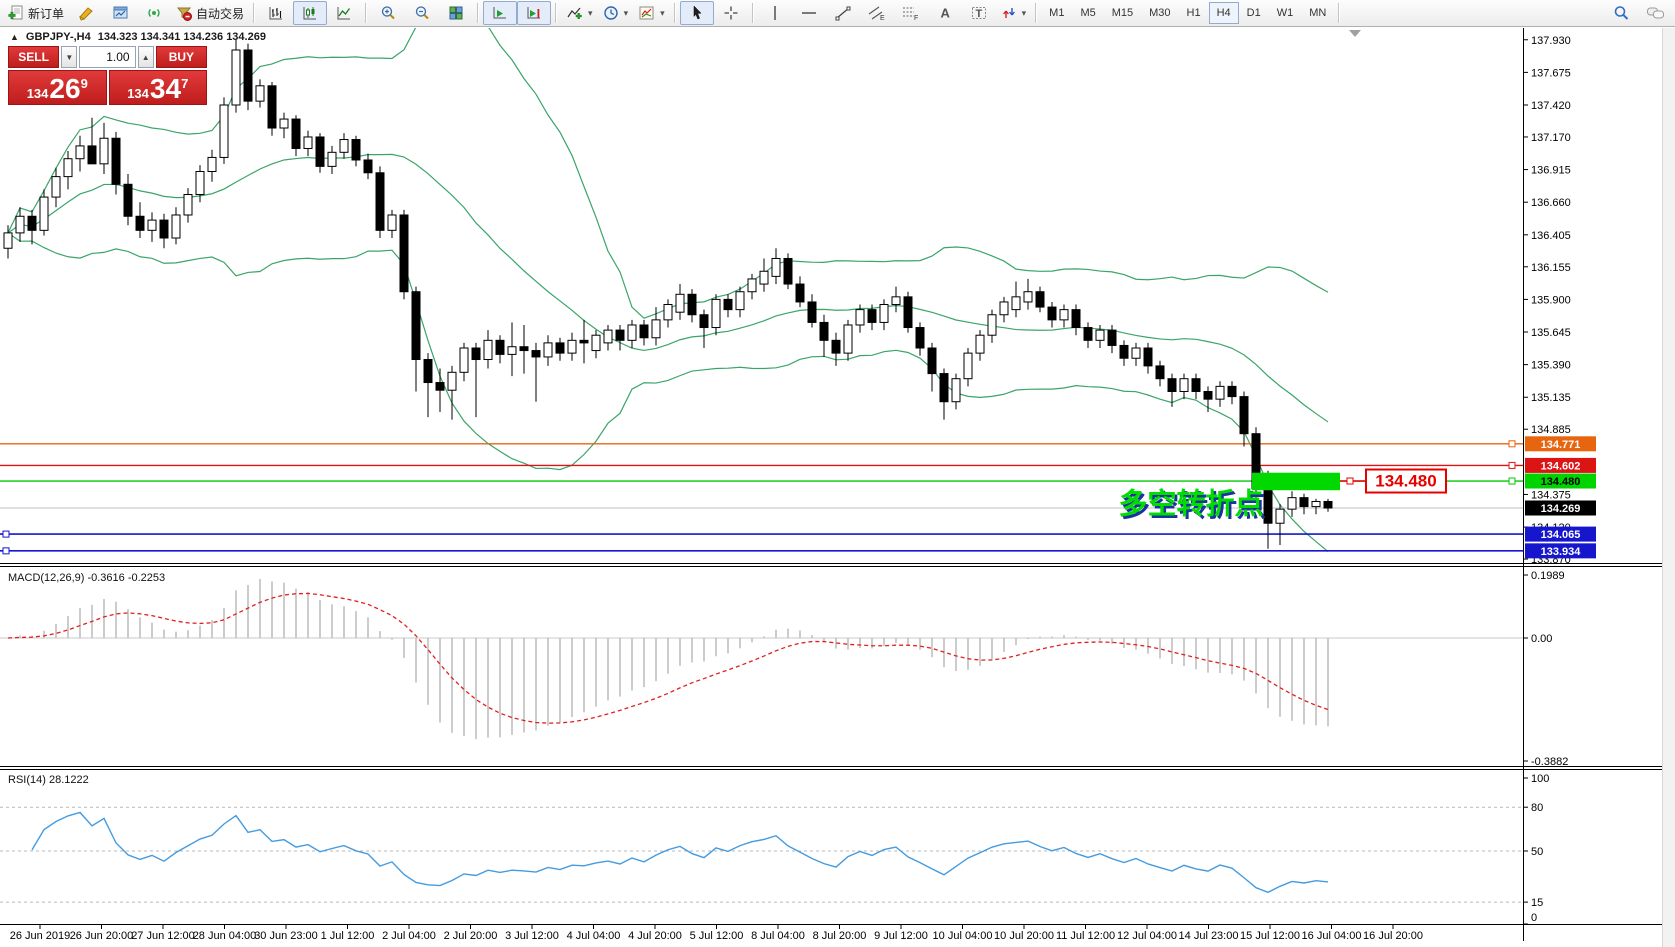 This screenshot has width=1675, height=947. Describe the element at coordinates (276, 13) in the screenshot. I see `bar-chart-button` at that location.